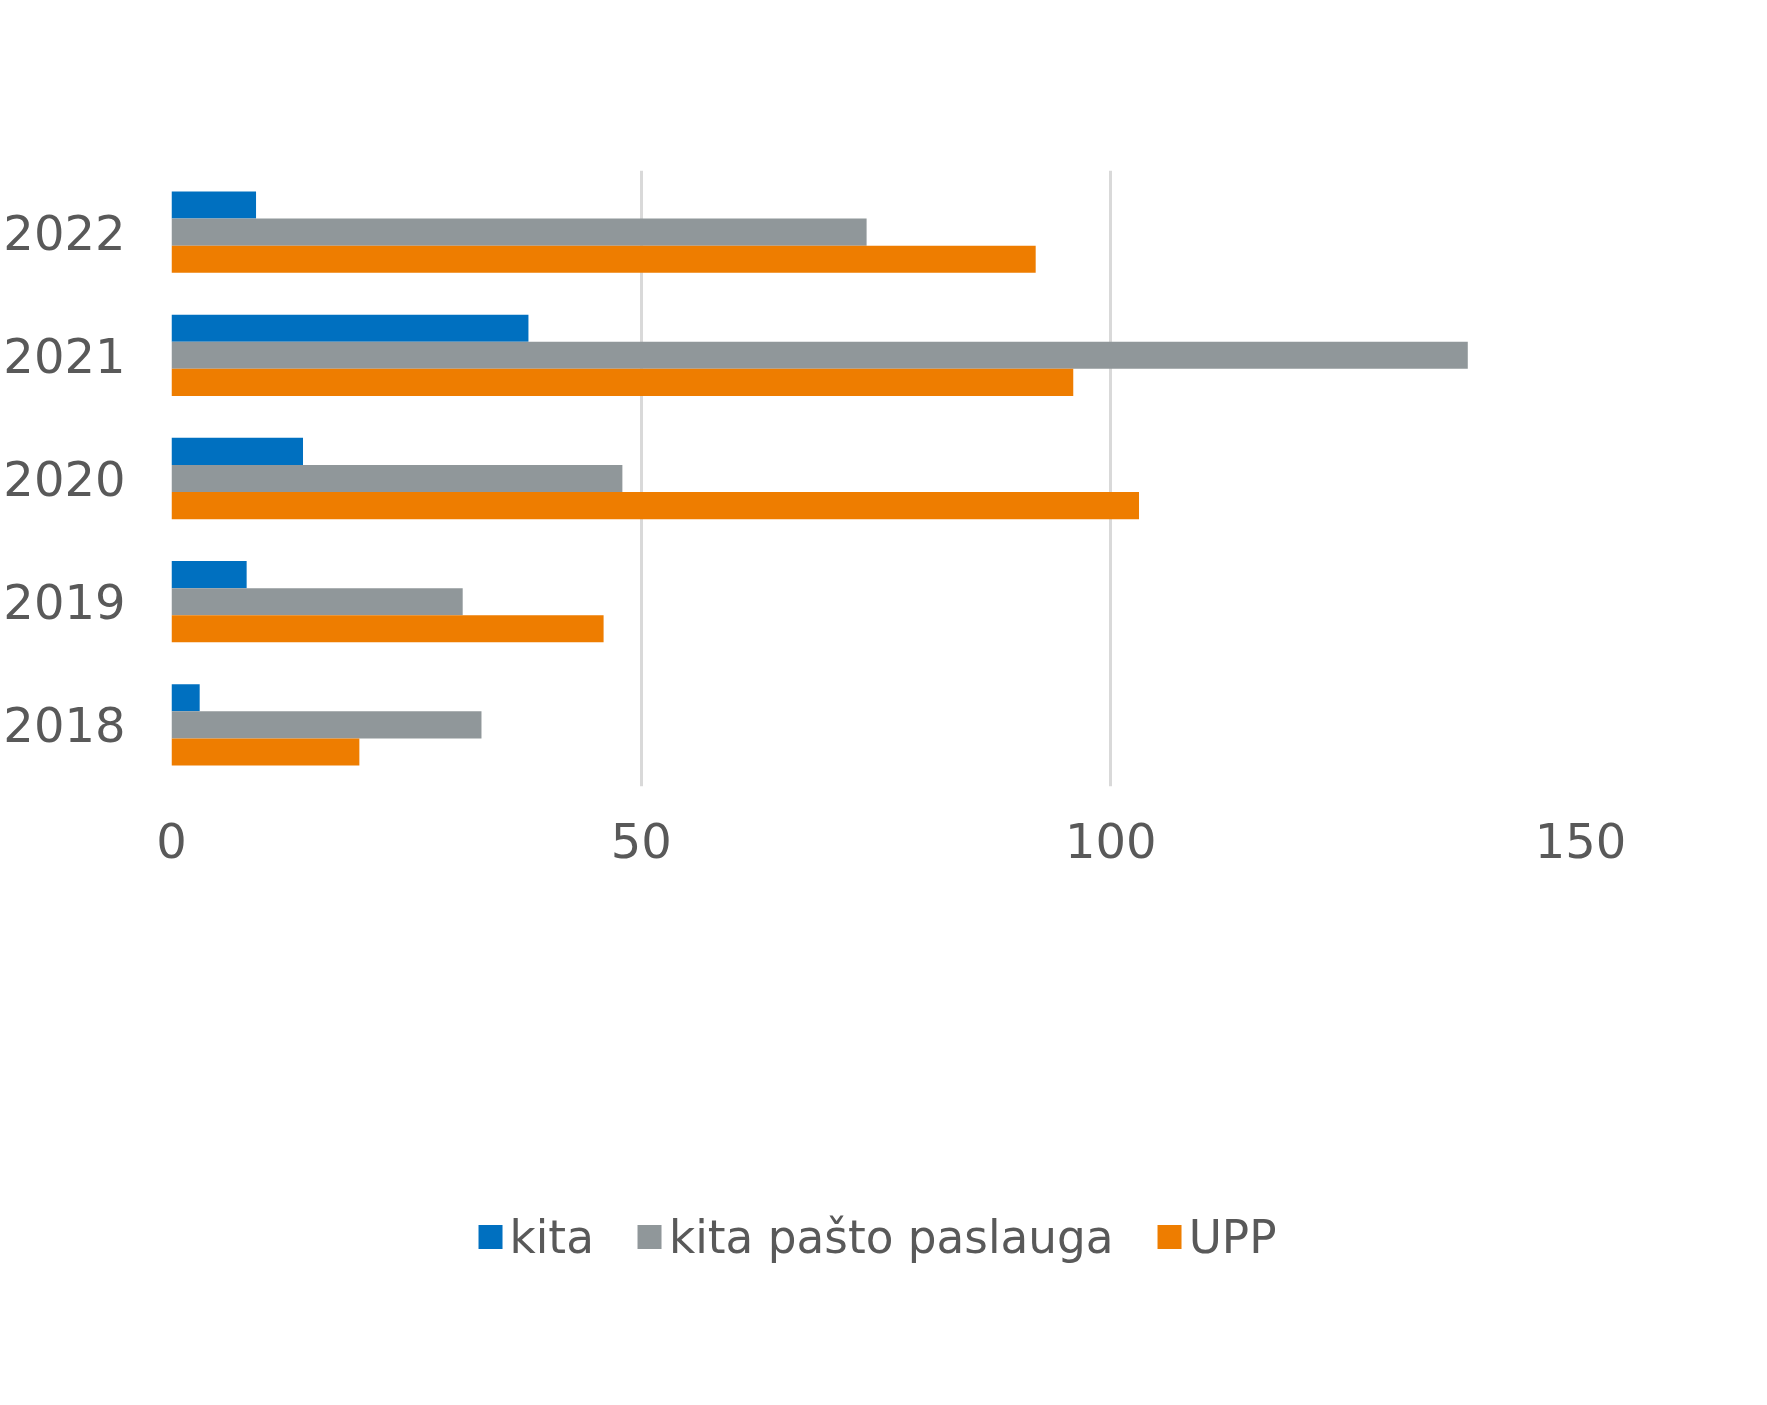  What do you see at coordinates (1232, 1237) in the screenshot?
I see `legend-label: UPP` at bounding box center [1232, 1237].